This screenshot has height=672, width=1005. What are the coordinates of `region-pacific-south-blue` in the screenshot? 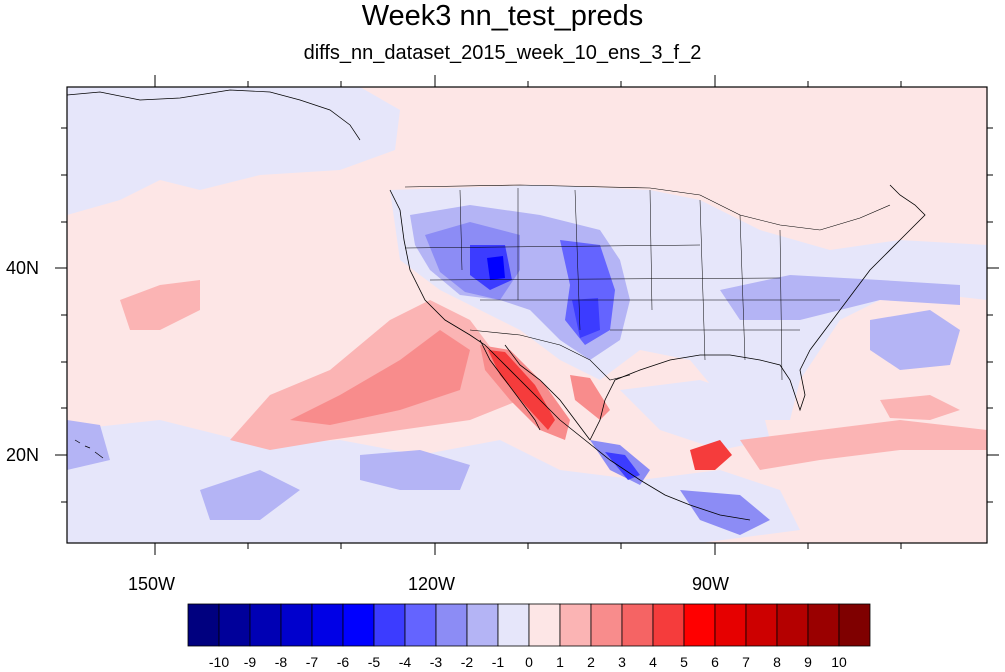 It's located at (415, 470).